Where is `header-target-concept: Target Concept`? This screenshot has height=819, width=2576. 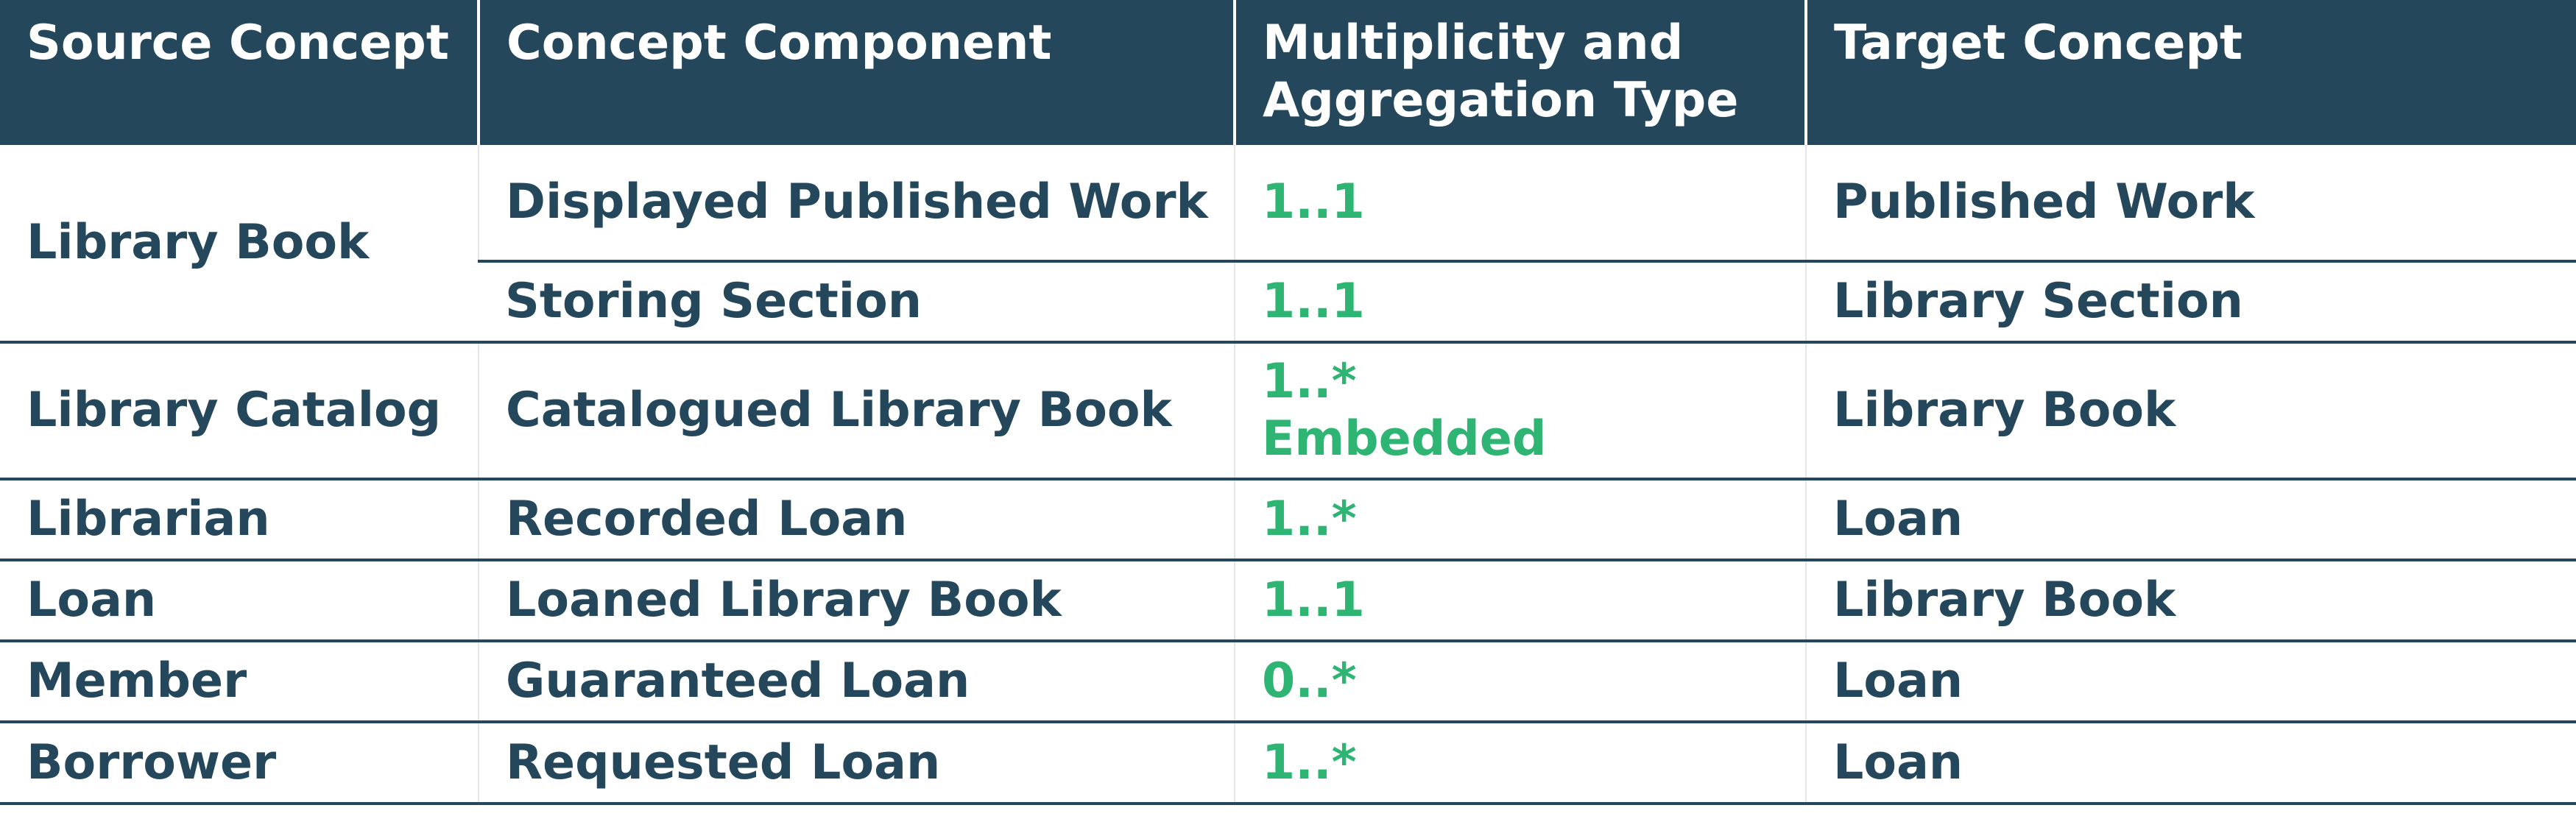 header-target-concept: Target Concept is located at coordinates (2190, 72).